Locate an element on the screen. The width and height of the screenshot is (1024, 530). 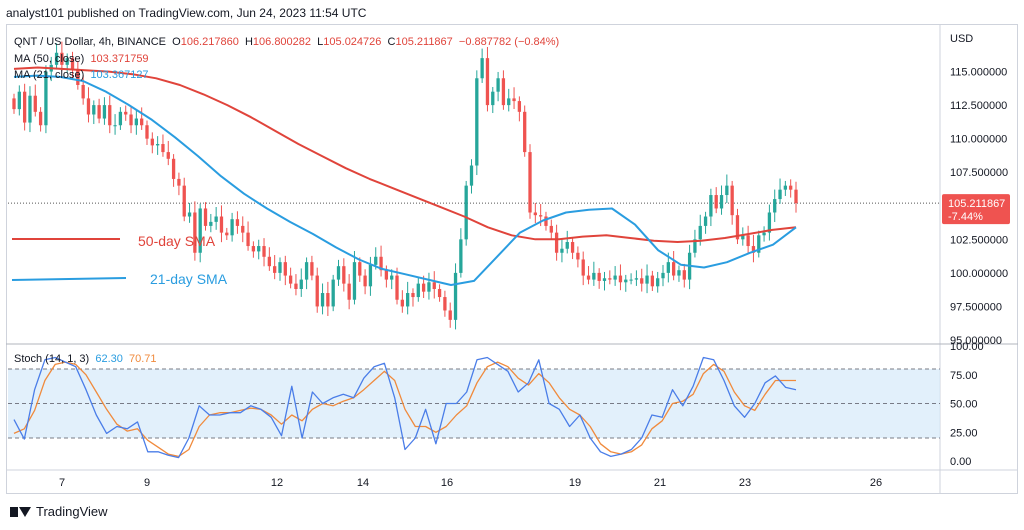
price-tick-label: 95.000000 is located at coordinates (976, 341).